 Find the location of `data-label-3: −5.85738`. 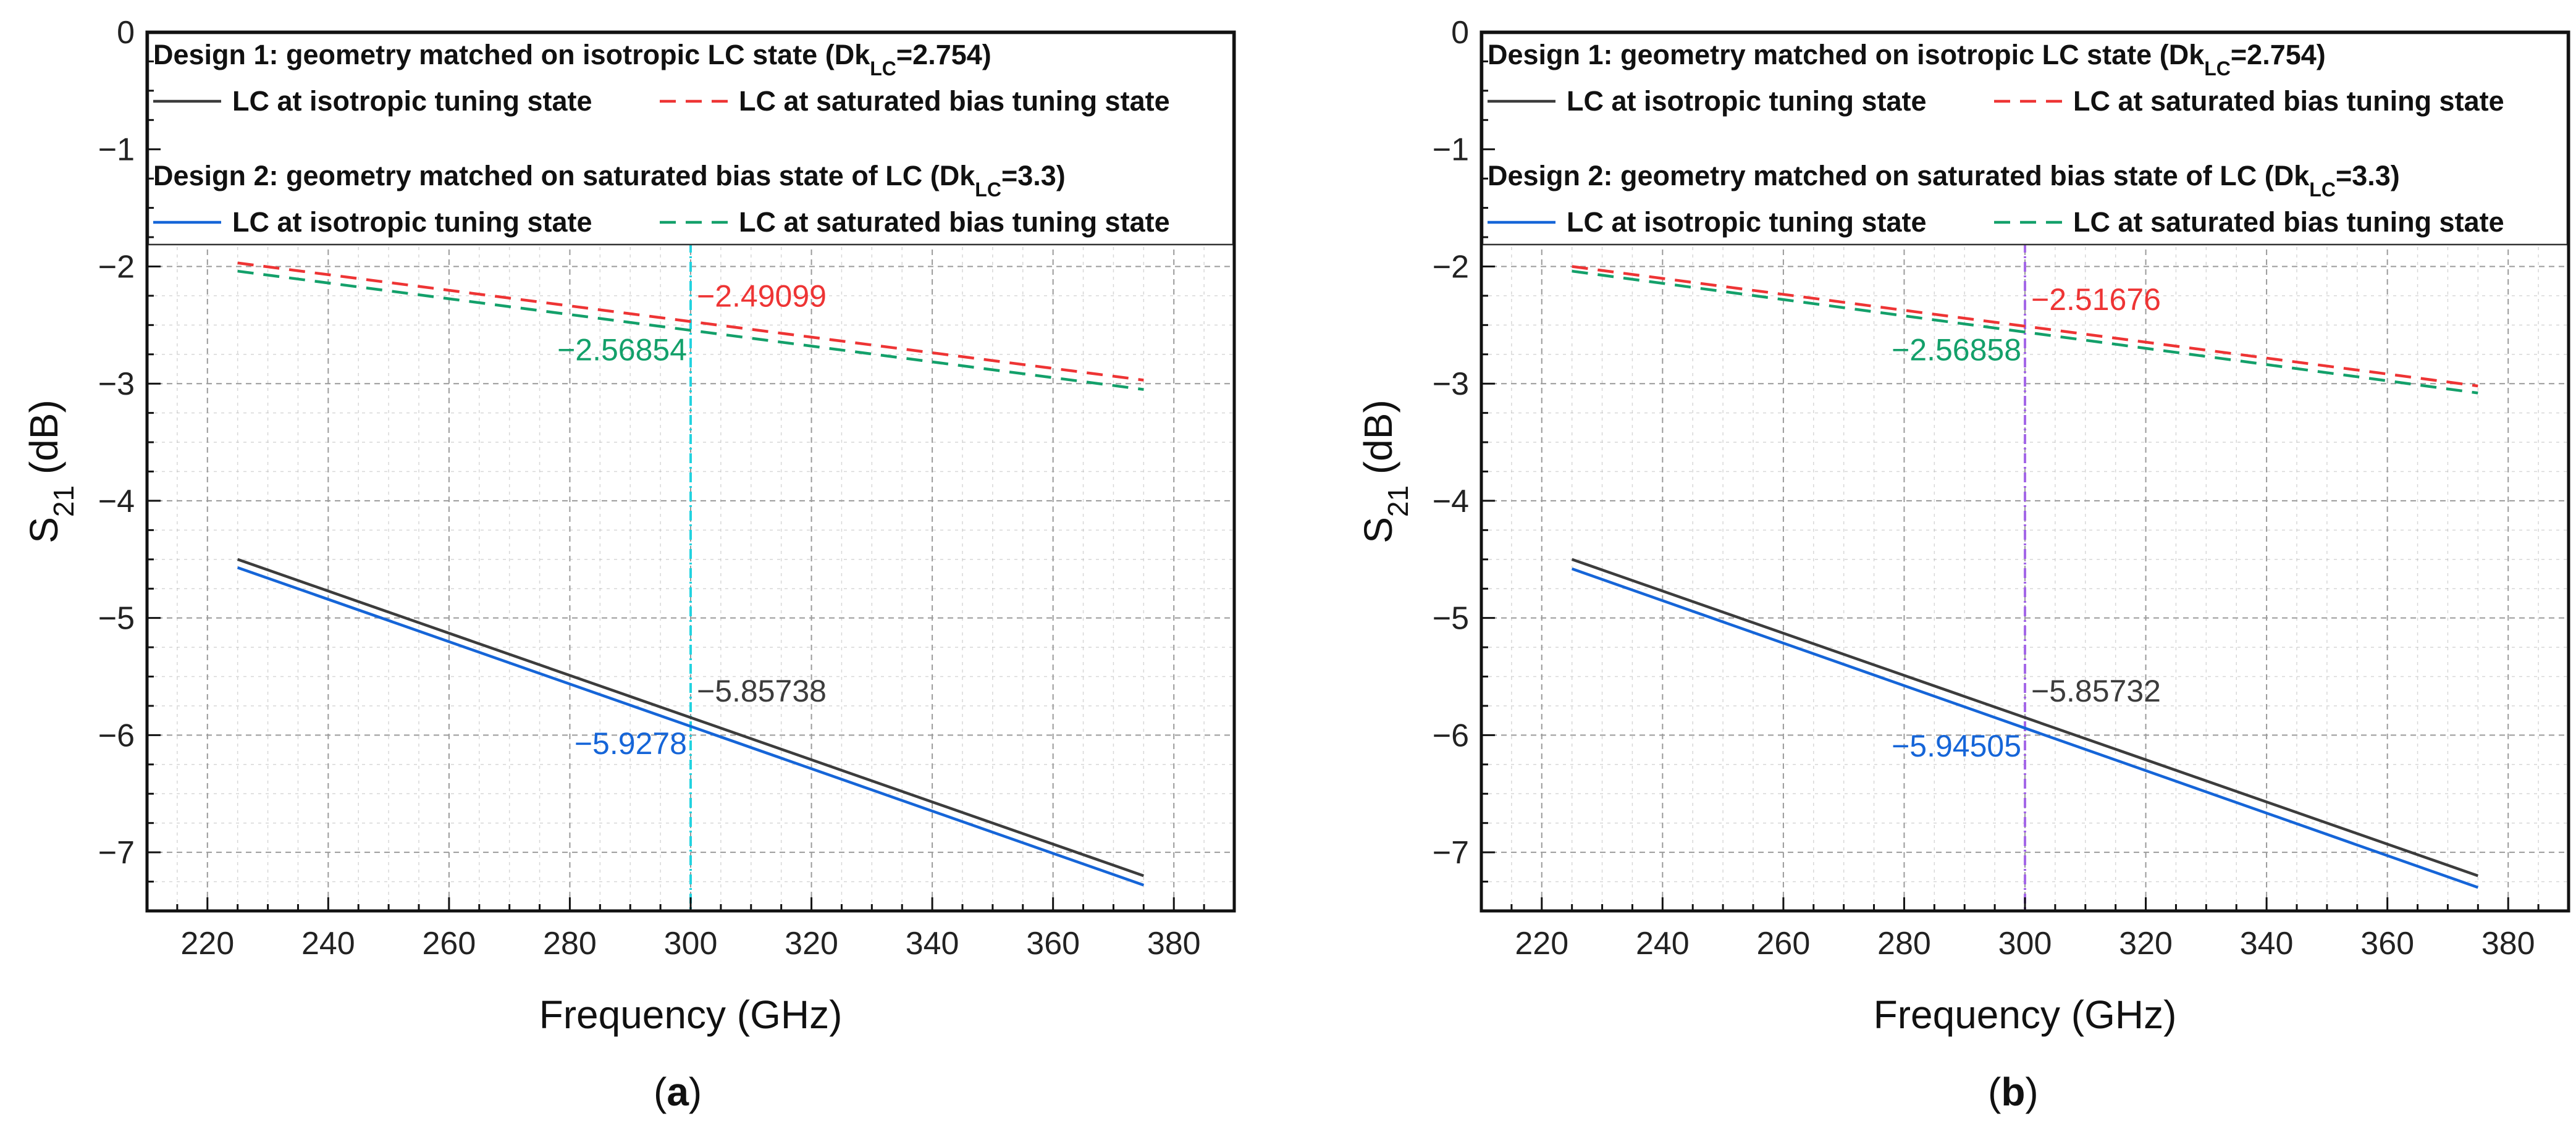

data-label-3: −5.85738 is located at coordinates (762, 691).